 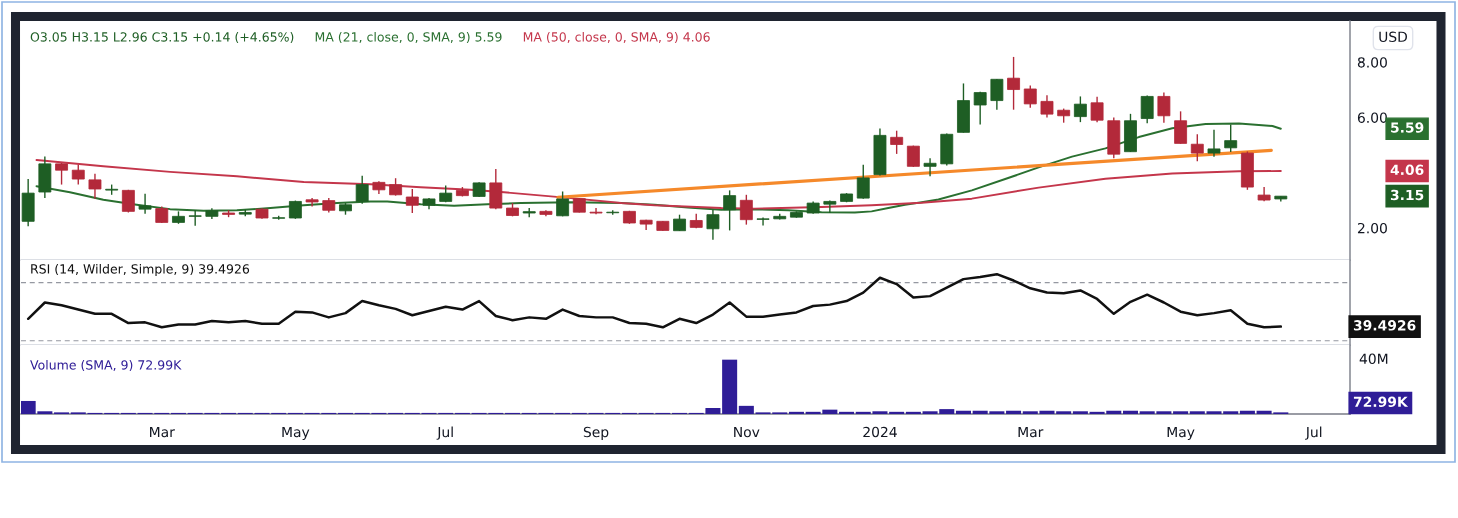 What do you see at coordinates (616, 37) in the screenshot?
I see `text: MA (50, close, 0, SMA, 9) 4.06` at bounding box center [616, 37].